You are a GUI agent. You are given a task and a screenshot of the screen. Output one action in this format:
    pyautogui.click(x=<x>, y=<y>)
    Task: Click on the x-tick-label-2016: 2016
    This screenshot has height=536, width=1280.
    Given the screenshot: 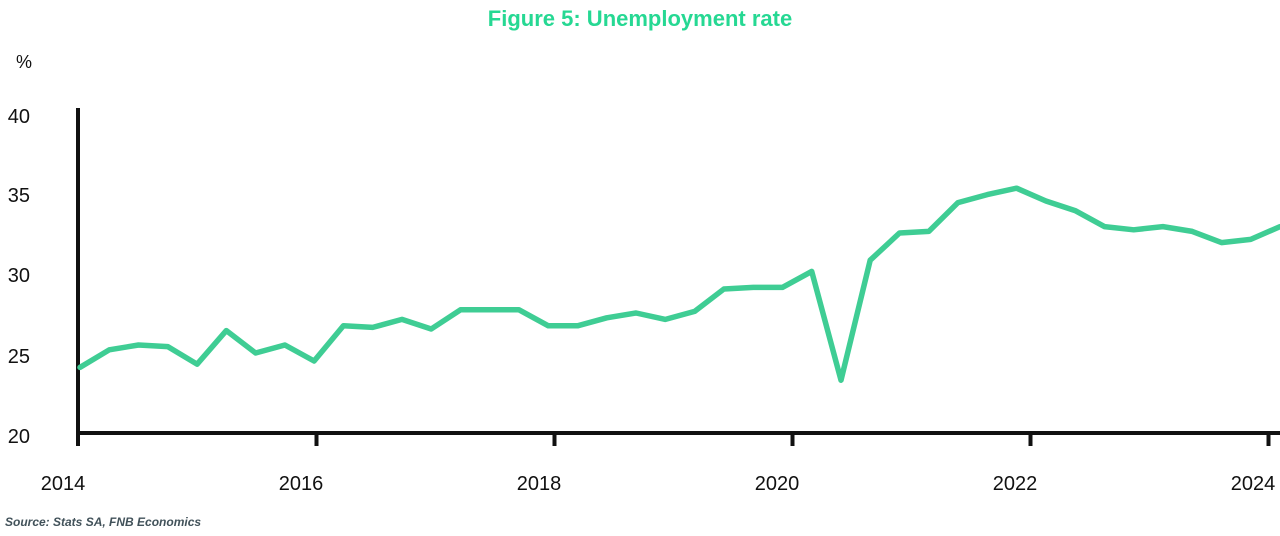 What is the action you would take?
    pyautogui.click(x=301, y=484)
    